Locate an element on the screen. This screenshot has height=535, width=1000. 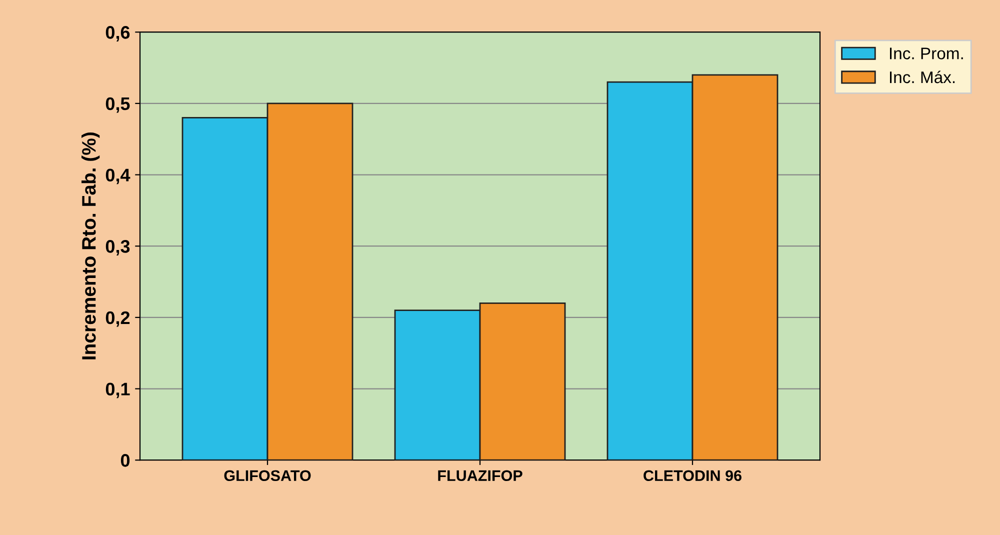
y-tick-label: 0,4 is located at coordinates (118, 176).